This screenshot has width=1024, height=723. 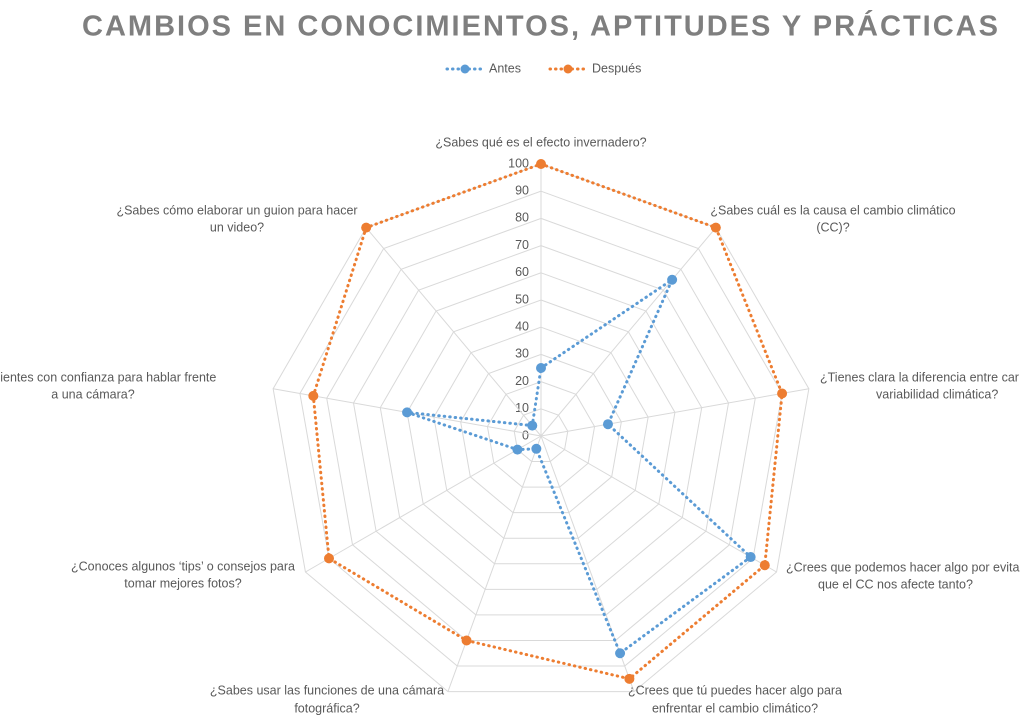 What do you see at coordinates (522, 408) in the screenshot?
I see `r-tick-label: 10` at bounding box center [522, 408].